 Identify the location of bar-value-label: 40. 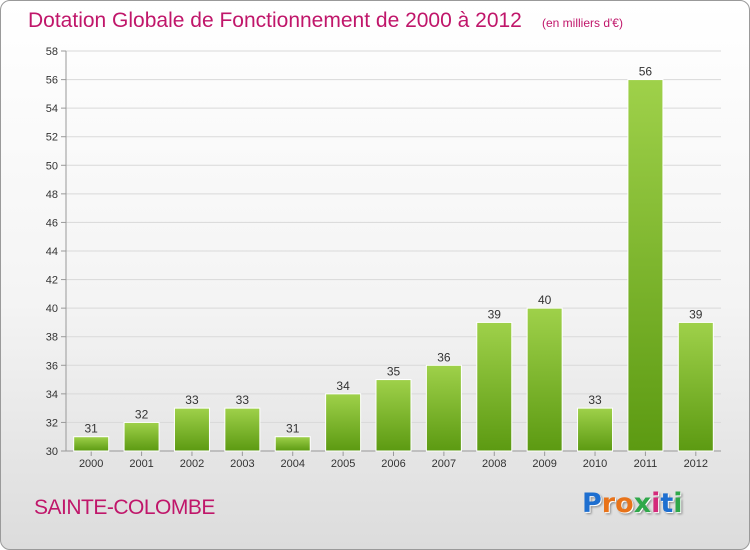
(545, 300).